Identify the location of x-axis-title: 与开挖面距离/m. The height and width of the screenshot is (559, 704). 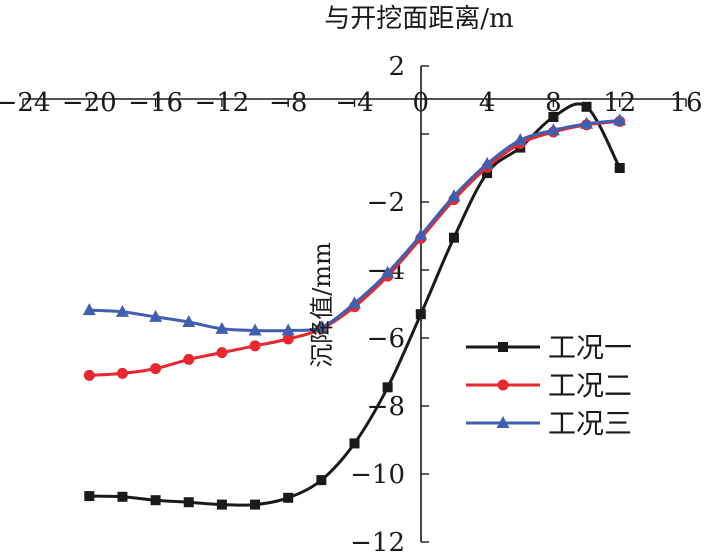
(418, 19).